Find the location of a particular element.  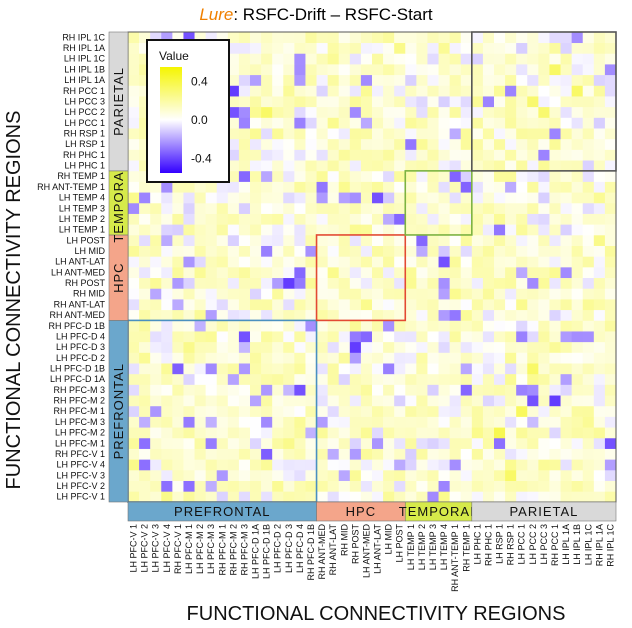

y-tick-label: RH IPL 1C is located at coordinates (83, 37).